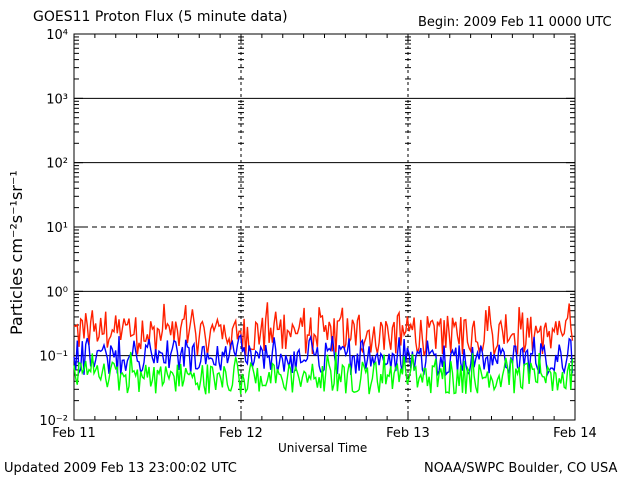 This screenshot has height=480, width=640. What do you see at coordinates (120, 468) in the screenshot?
I see `updated-time: Updated 2009 Feb 13 23:00:02 UTC` at bounding box center [120, 468].